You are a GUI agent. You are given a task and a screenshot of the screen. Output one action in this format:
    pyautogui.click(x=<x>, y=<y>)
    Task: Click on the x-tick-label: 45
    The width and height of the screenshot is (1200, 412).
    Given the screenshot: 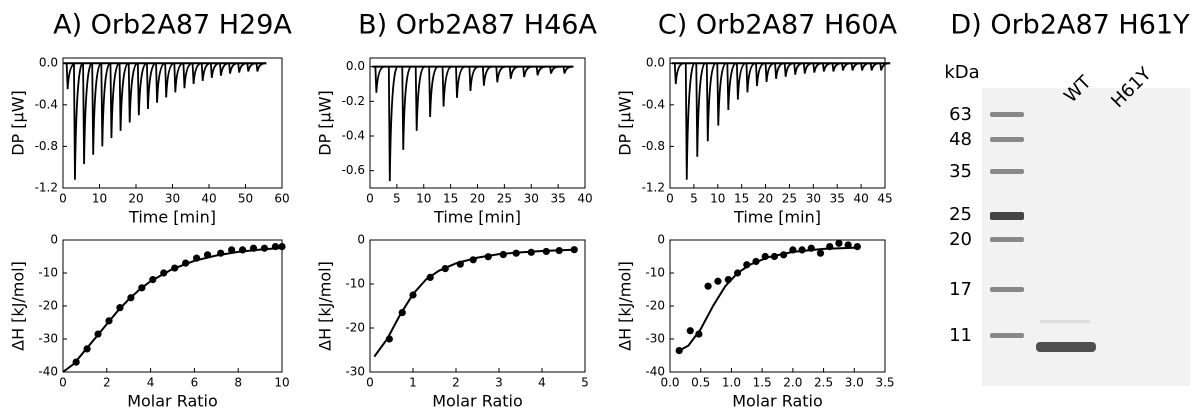 What is the action you would take?
    pyautogui.click(x=884, y=199)
    